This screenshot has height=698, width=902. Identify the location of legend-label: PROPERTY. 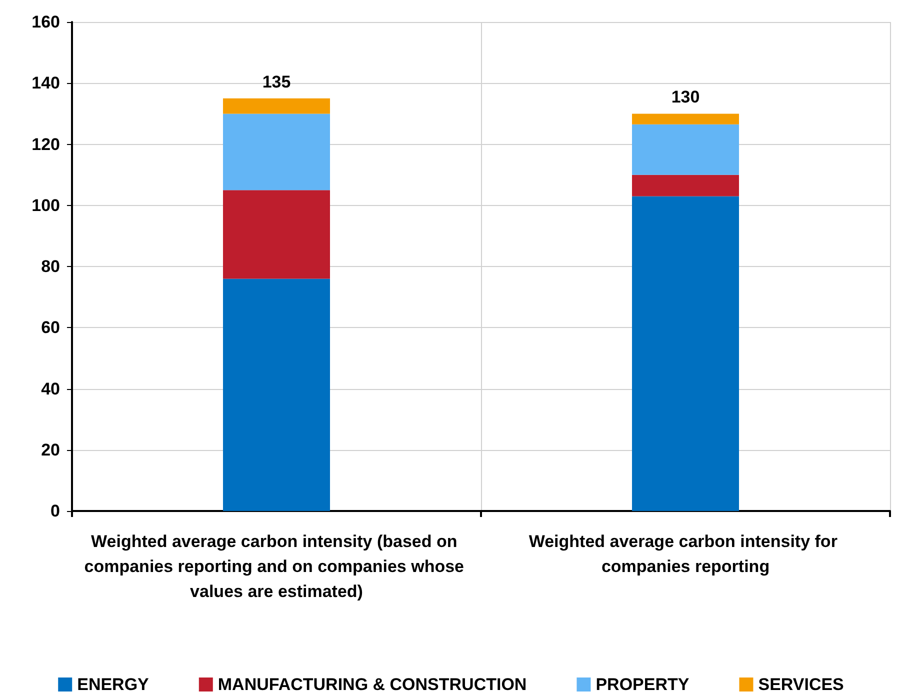
(643, 684).